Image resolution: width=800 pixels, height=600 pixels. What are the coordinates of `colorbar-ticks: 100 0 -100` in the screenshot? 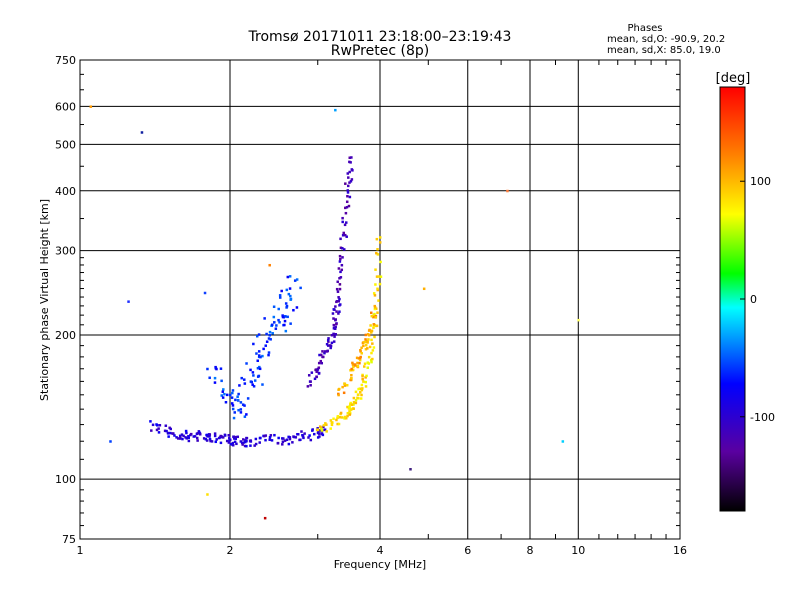 It's located at (757, 299).